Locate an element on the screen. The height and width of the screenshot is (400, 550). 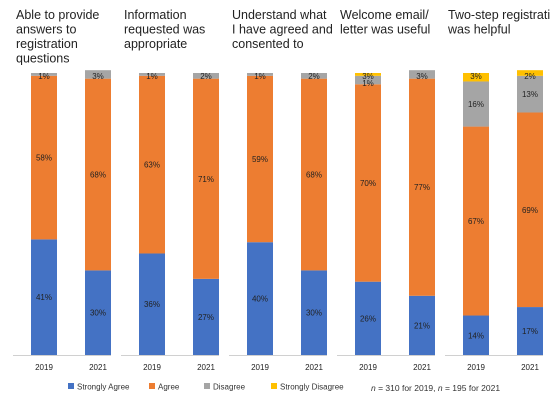
panel-3-bar-2019-strongly-agree-segment is located at coordinates (260, 298).